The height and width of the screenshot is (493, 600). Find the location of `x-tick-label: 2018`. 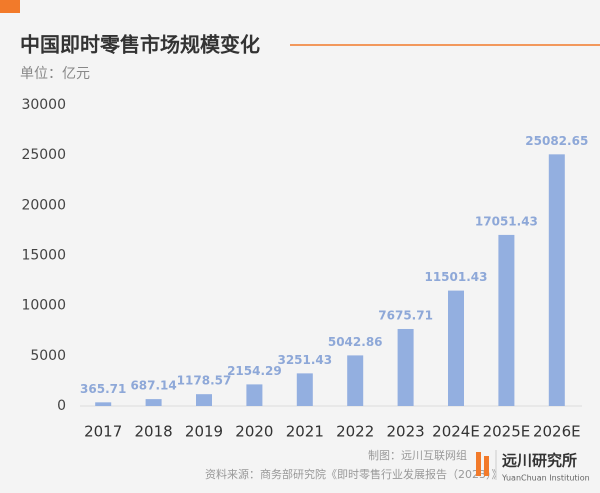

x-tick-label: 2018 is located at coordinates (154, 432).